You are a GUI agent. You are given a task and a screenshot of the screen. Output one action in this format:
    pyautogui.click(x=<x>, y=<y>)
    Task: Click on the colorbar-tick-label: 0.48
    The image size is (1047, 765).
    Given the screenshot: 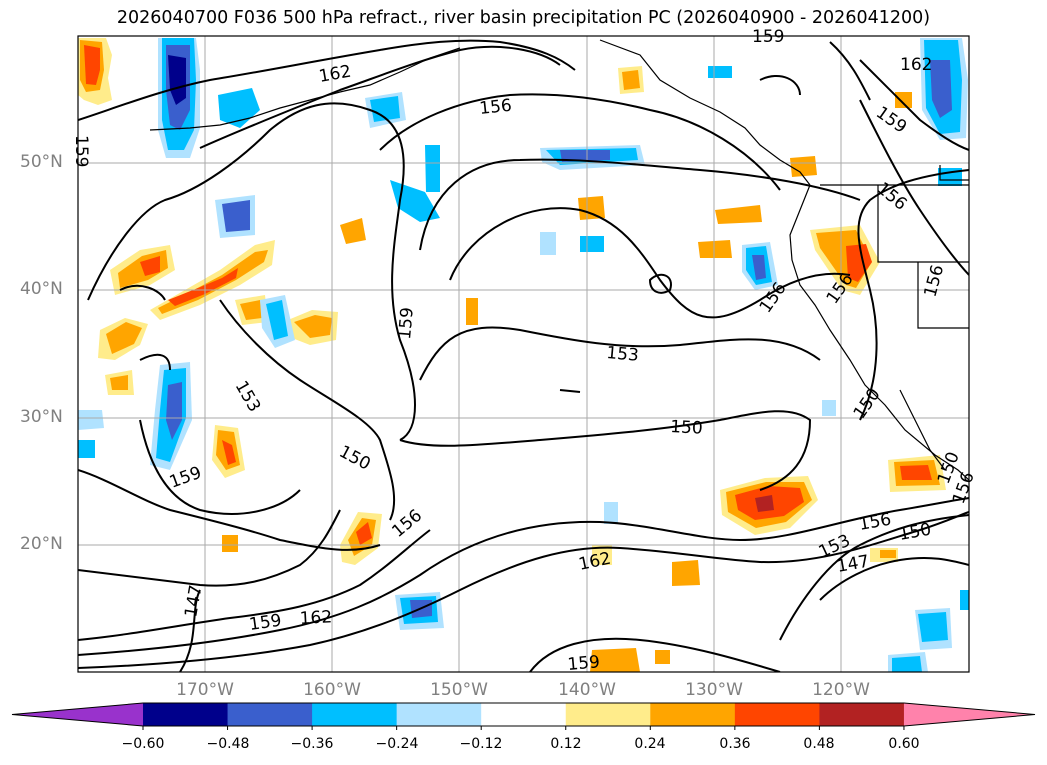 What is the action you would take?
    pyautogui.click(x=819, y=744)
    